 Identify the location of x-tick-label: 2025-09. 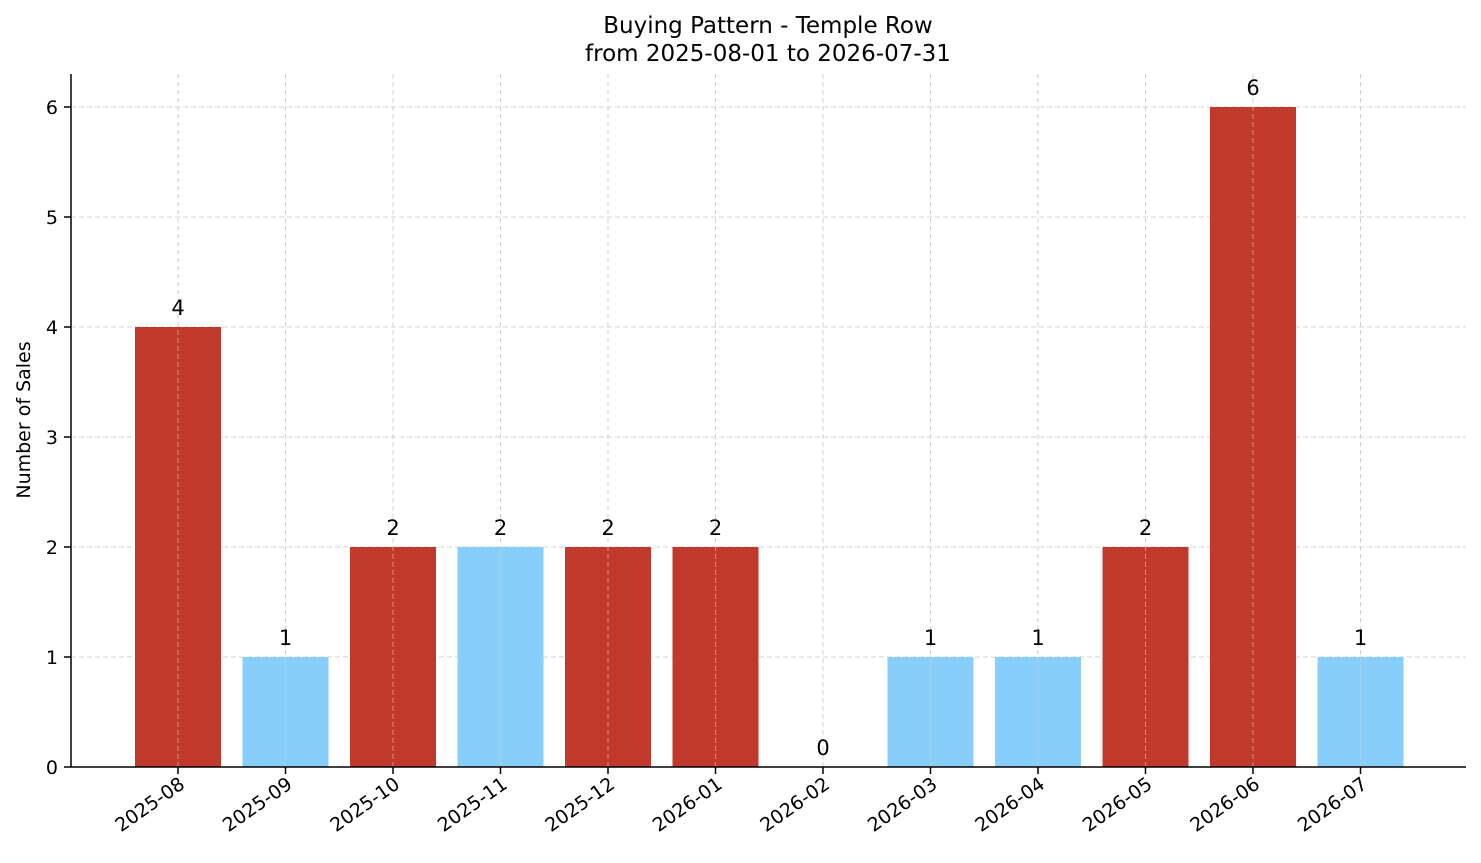
(258, 805).